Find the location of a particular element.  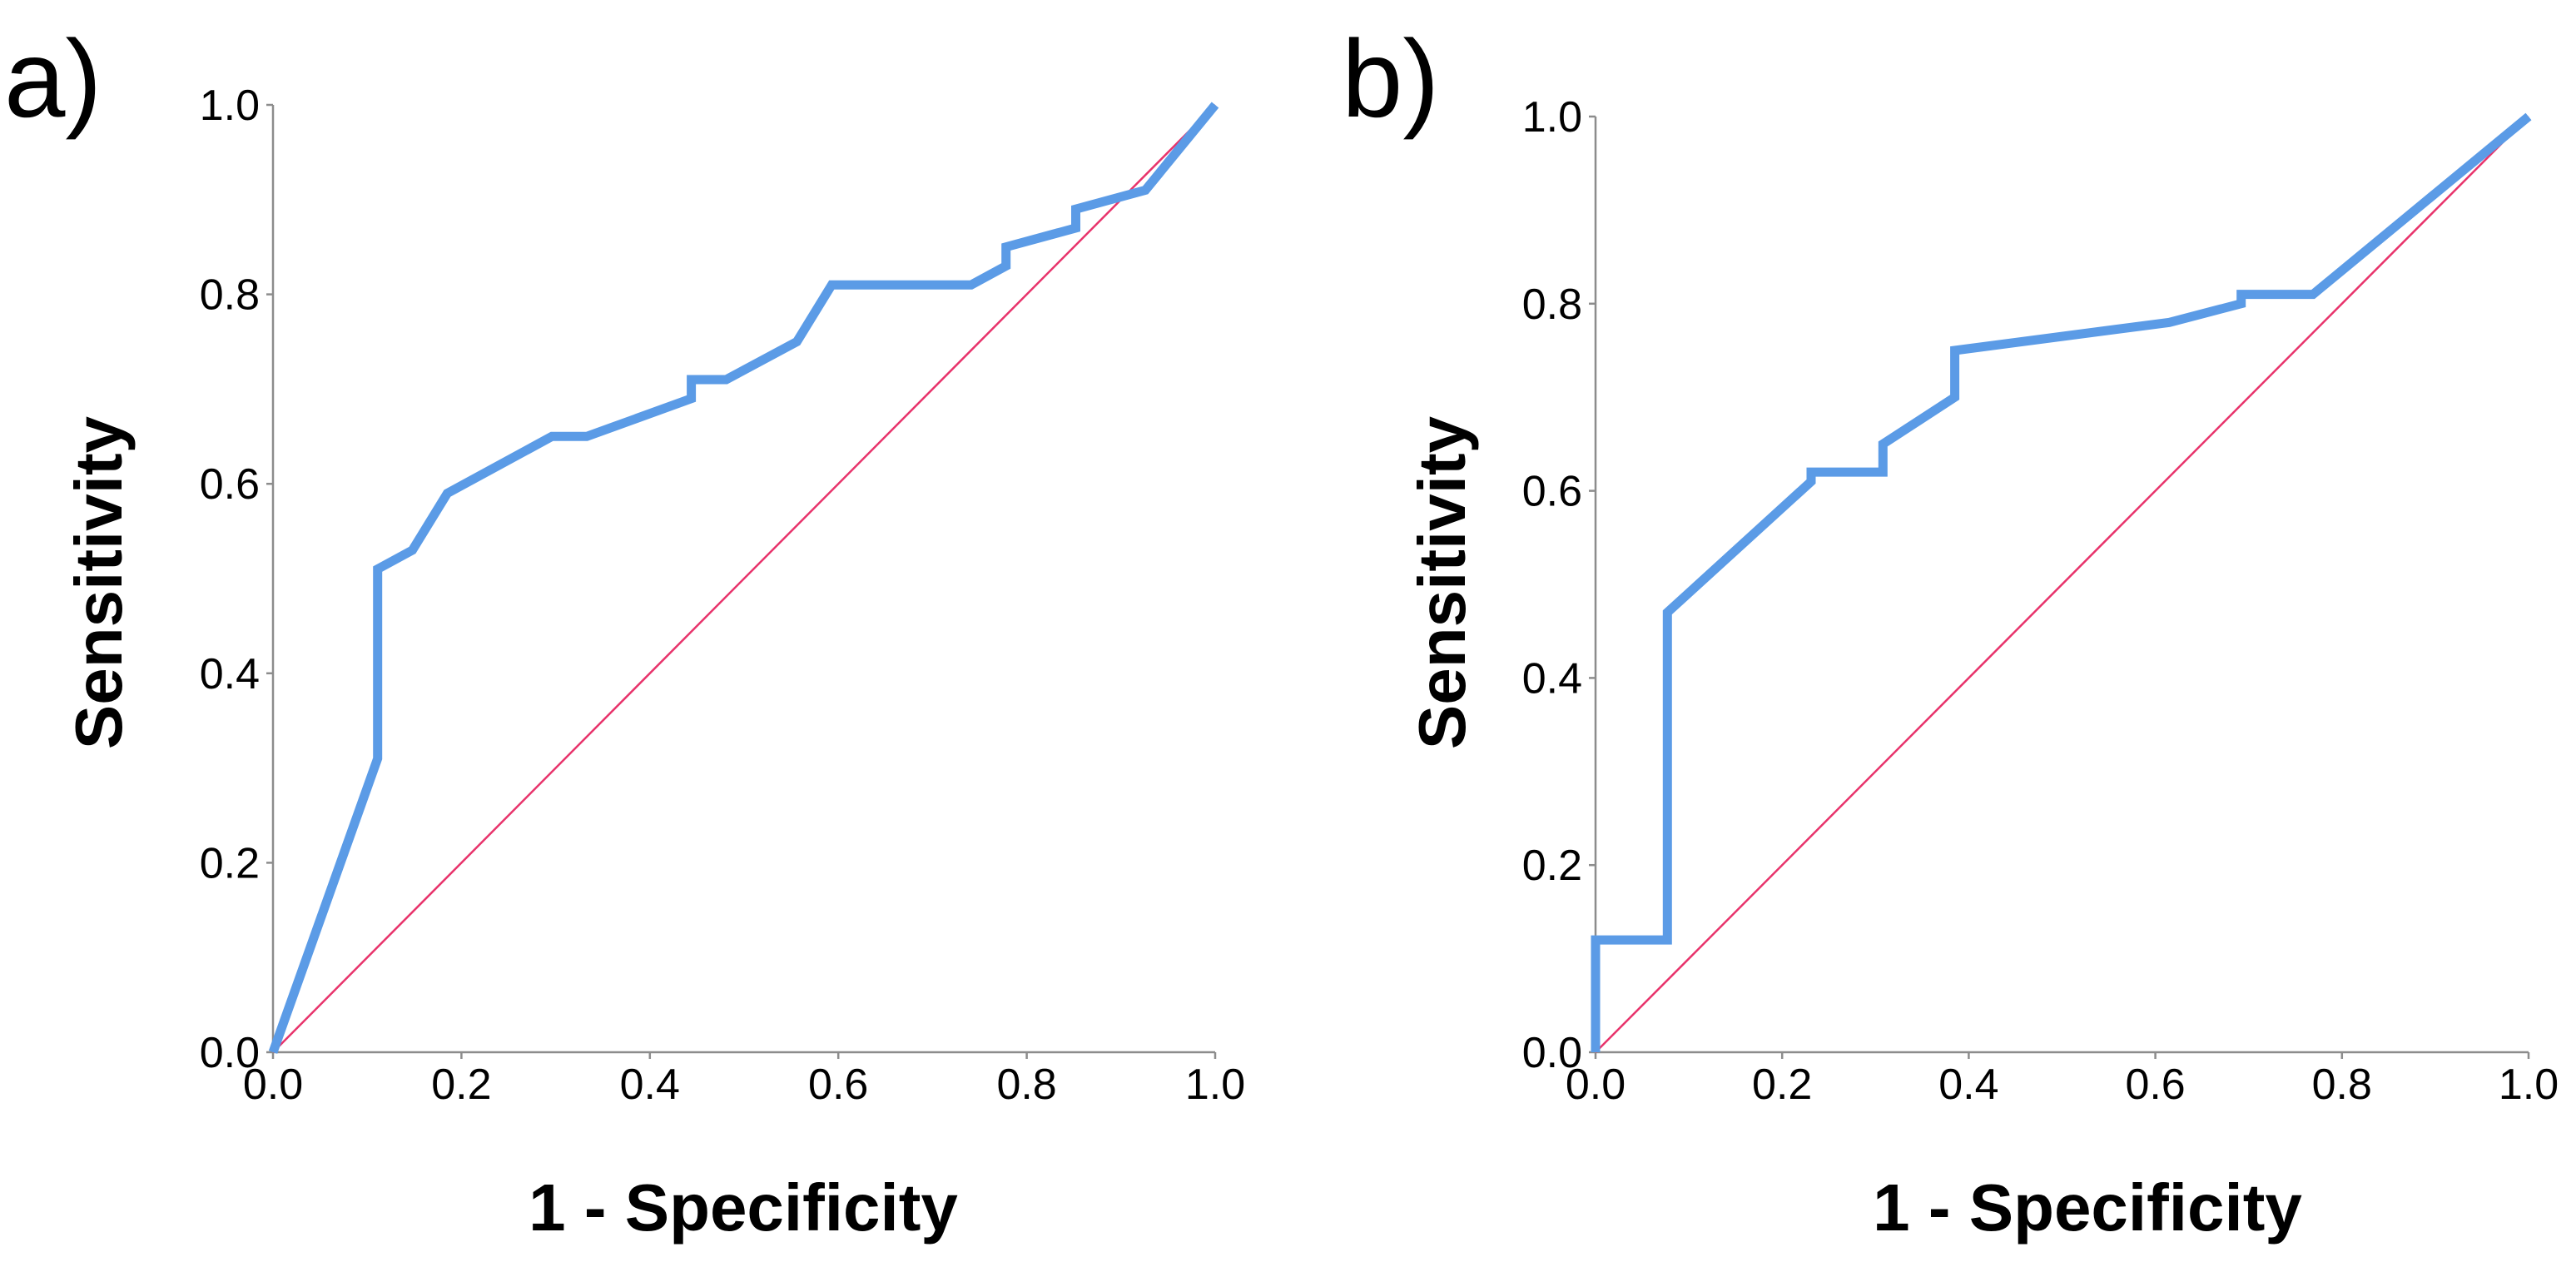

panel-label: b) is located at coordinates (1390, 78).